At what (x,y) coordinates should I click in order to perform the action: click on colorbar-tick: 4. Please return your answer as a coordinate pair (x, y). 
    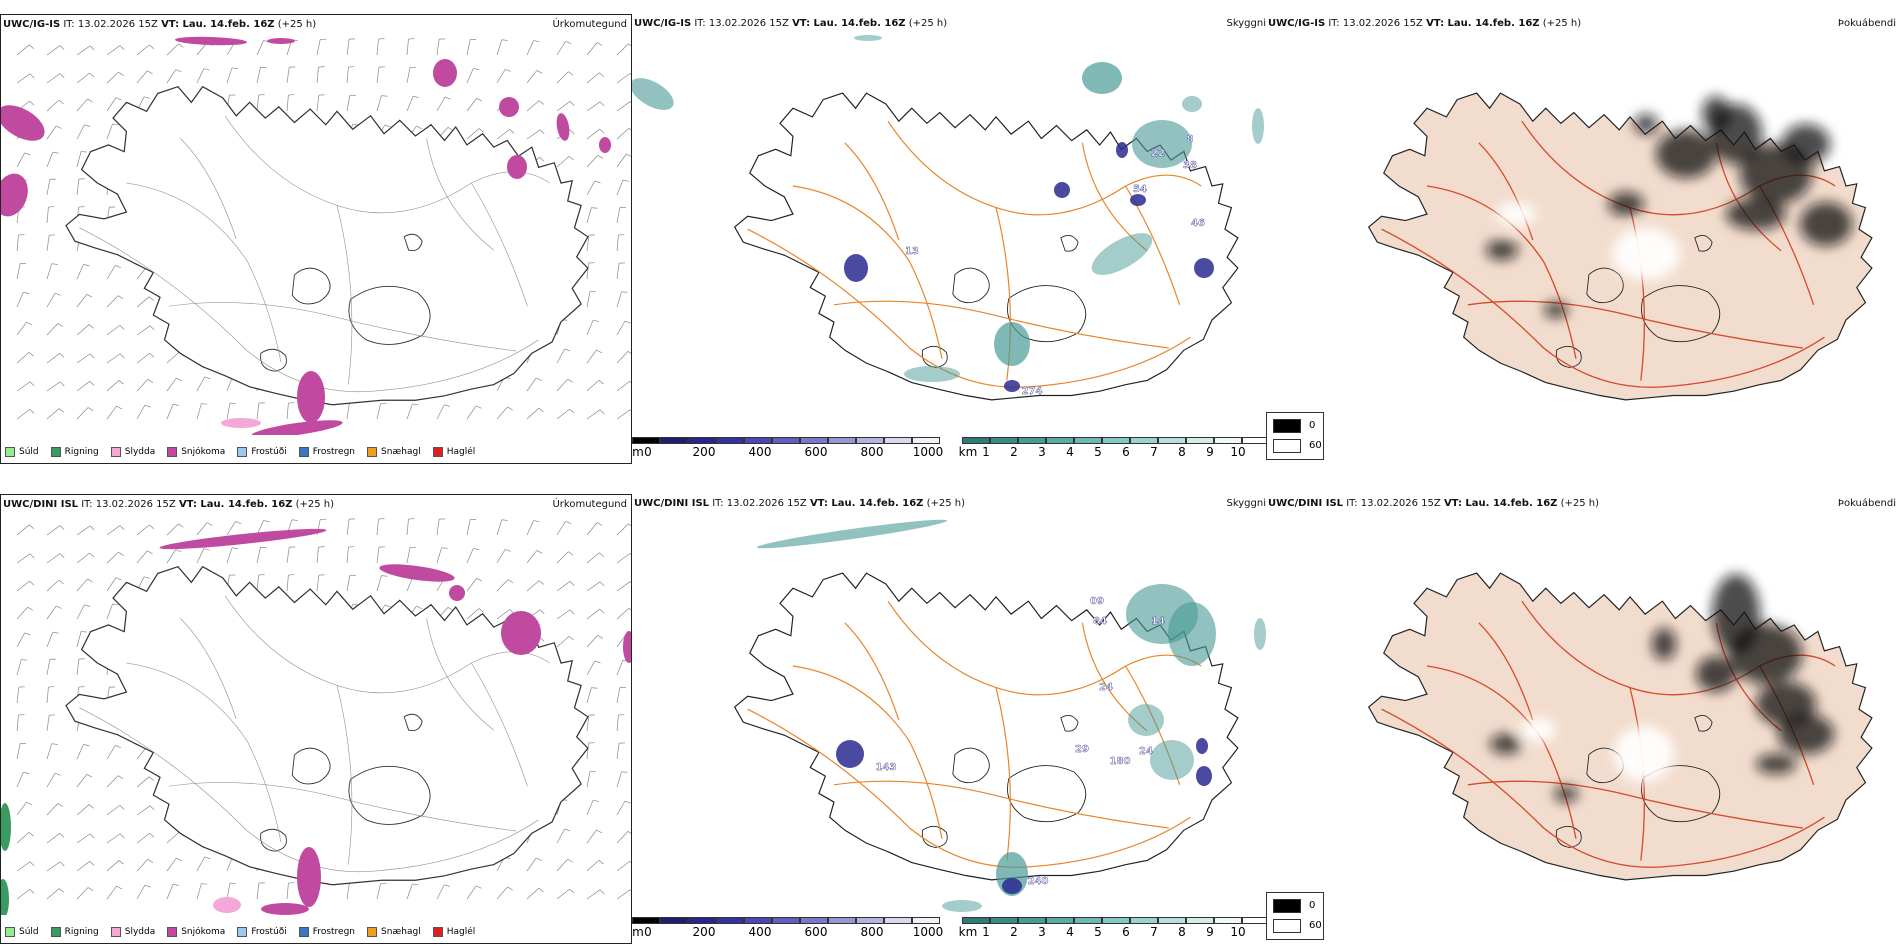
    Looking at the image, I should click on (1070, 932).